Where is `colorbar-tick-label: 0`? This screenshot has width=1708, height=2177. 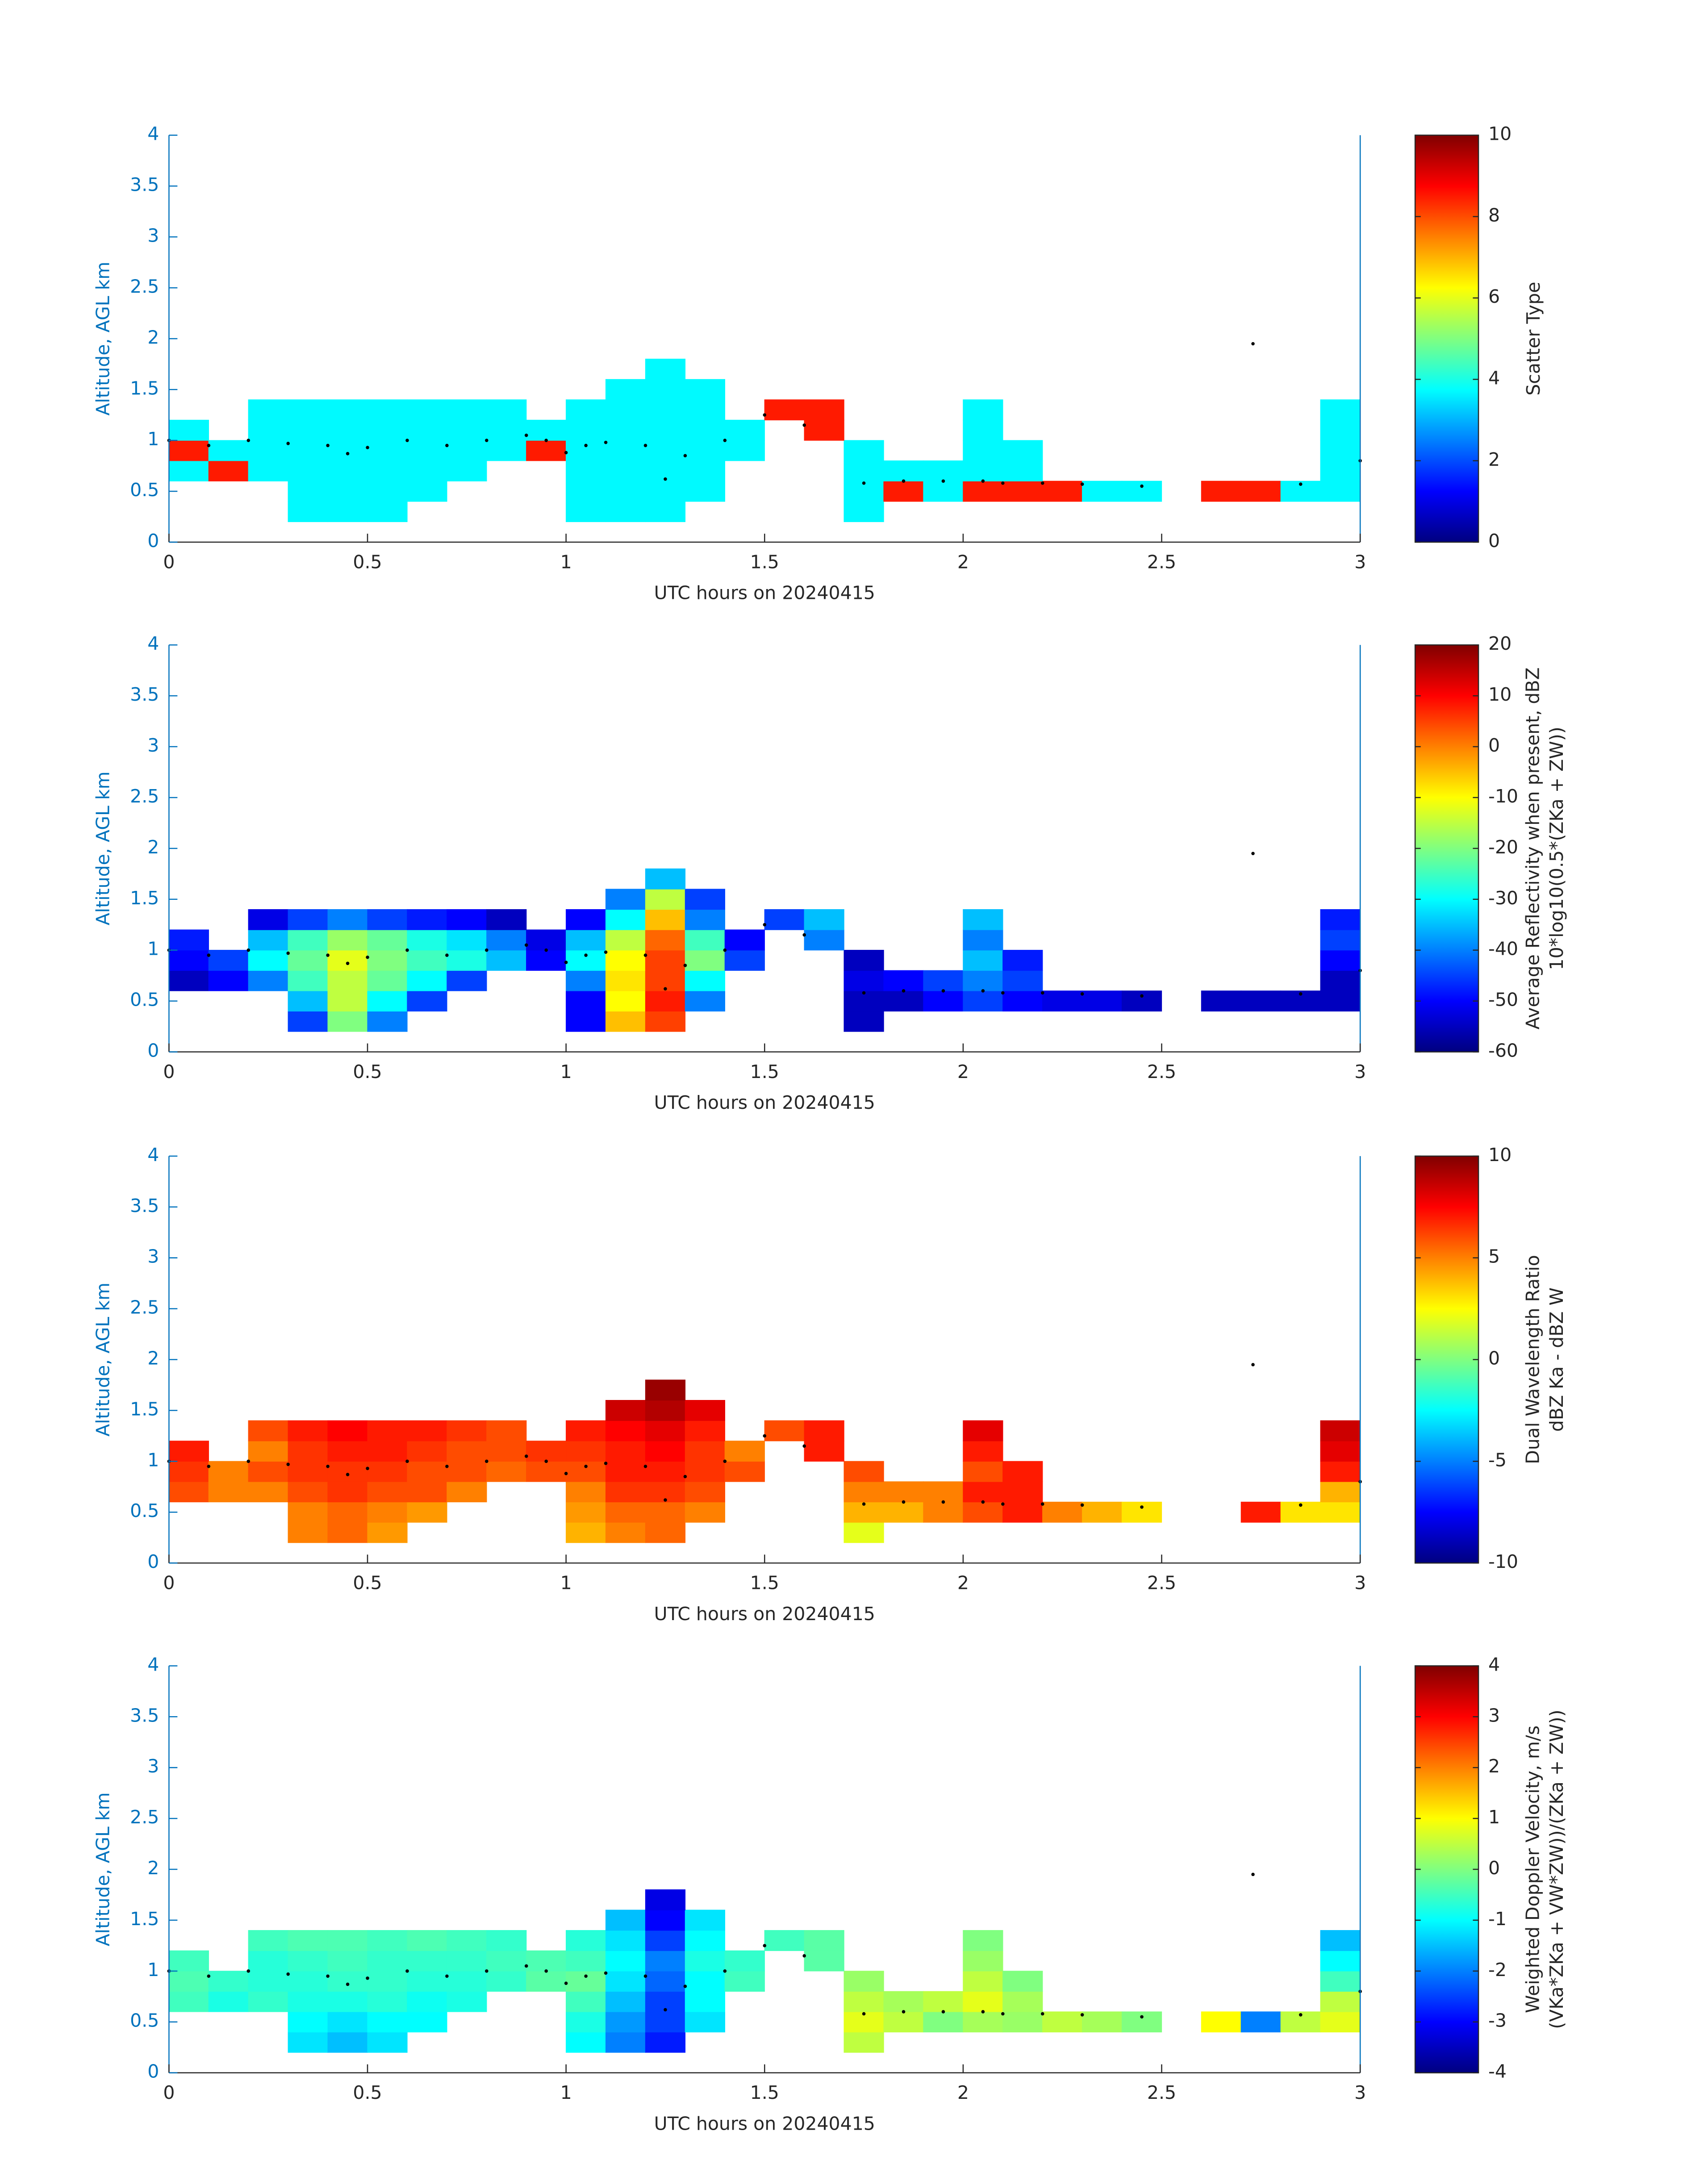
colorbar-tick-label: 0 is located at coordinates (1494, 745).